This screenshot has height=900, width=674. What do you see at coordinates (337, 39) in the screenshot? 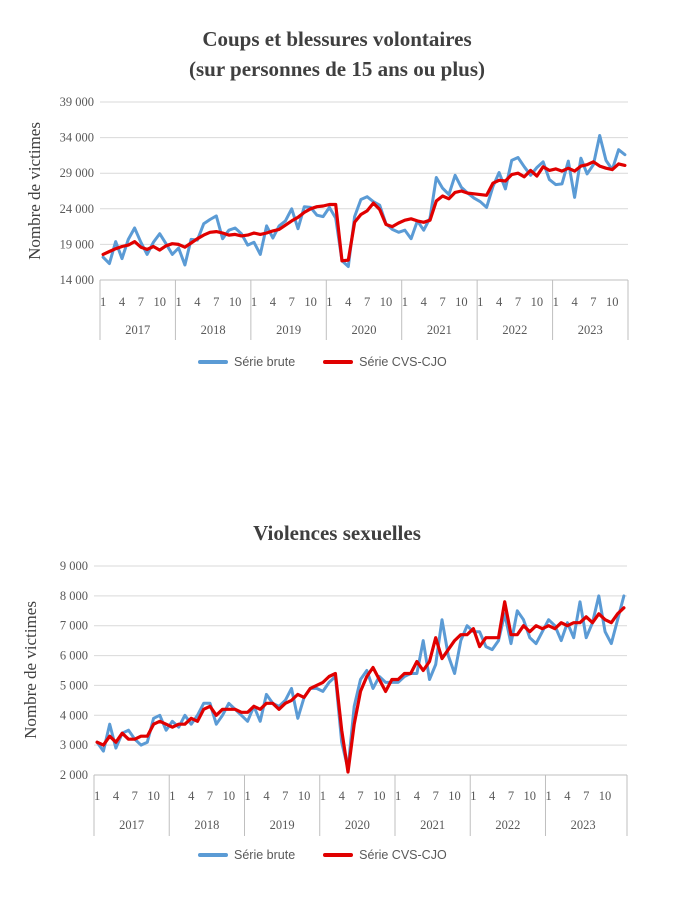
I see `chart-1-title-line-1: Coups et blessures volontaires` at bounding box center [337, 39].